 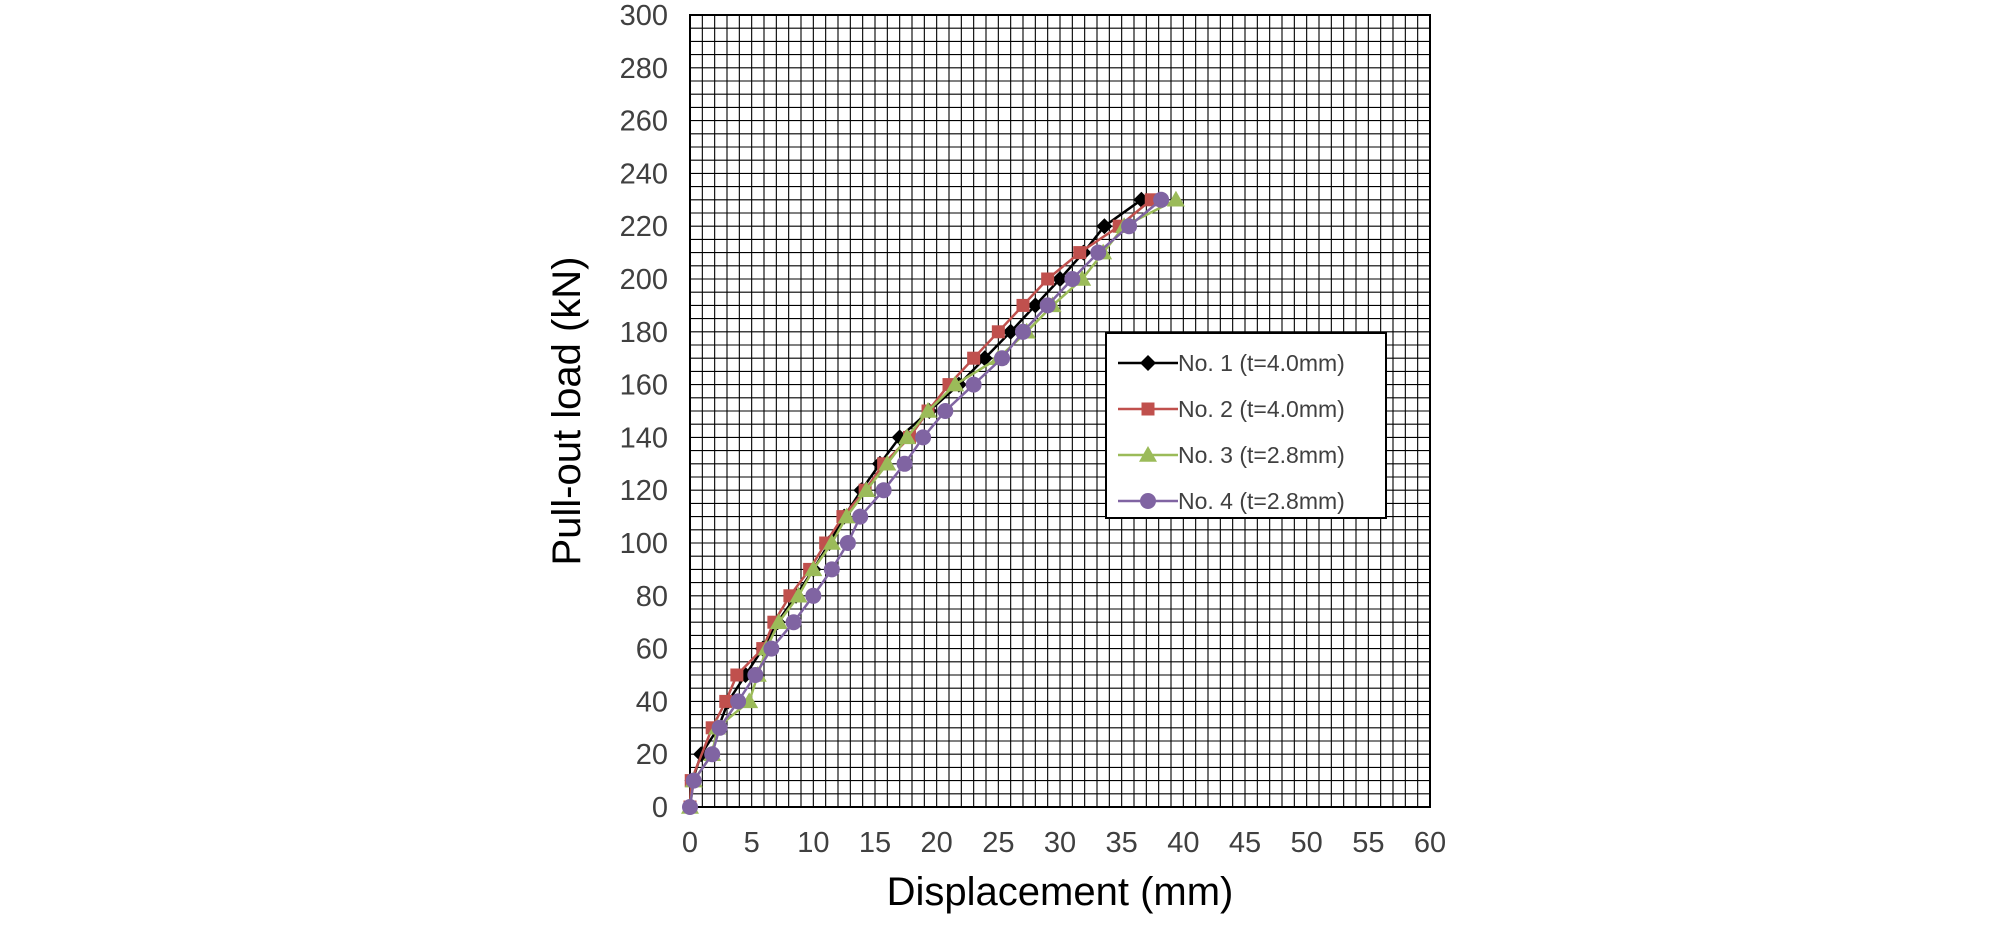 I want to click on legend-item-3: No. 3 (t=2.8mm), so click(x=1231, y=455).